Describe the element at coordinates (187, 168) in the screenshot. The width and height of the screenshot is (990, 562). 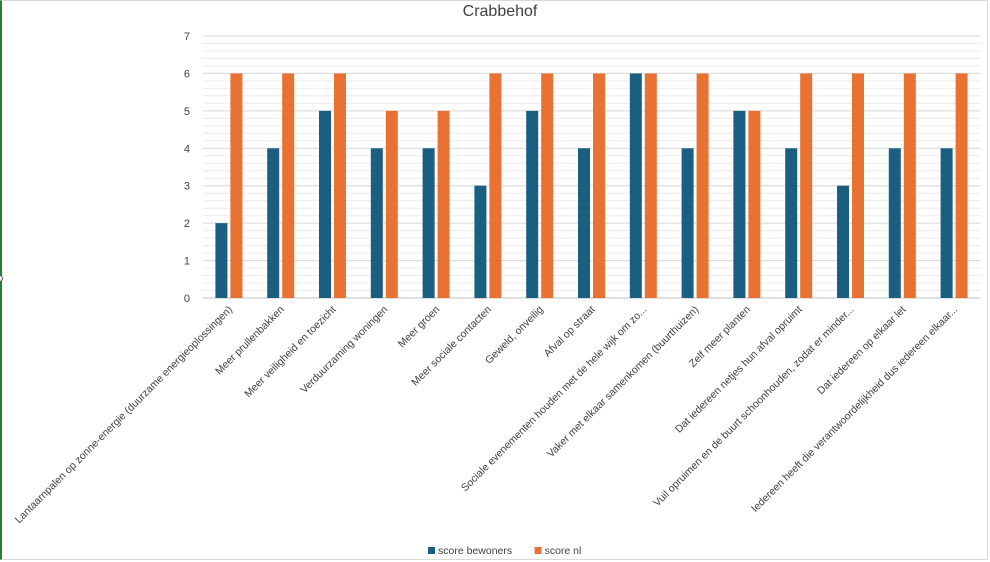
I see `y-axis: 0 1 2 3 4 5 6 7` at that location.